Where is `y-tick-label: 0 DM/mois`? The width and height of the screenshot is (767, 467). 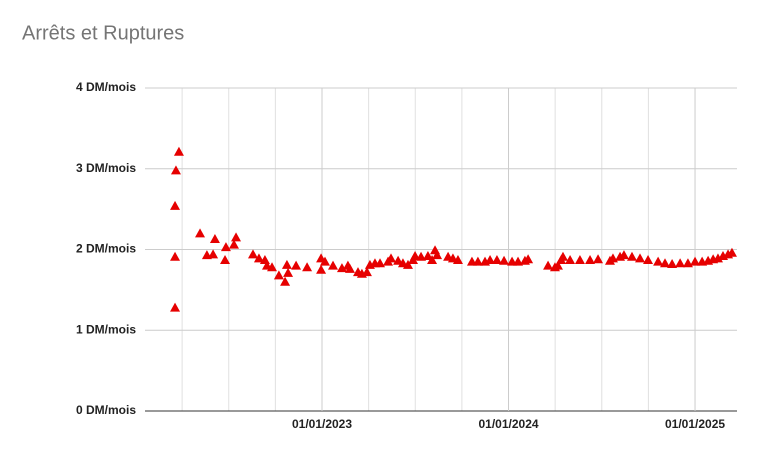 y-tick-label: 0 DM/mois is located at coordinates (106, 410).